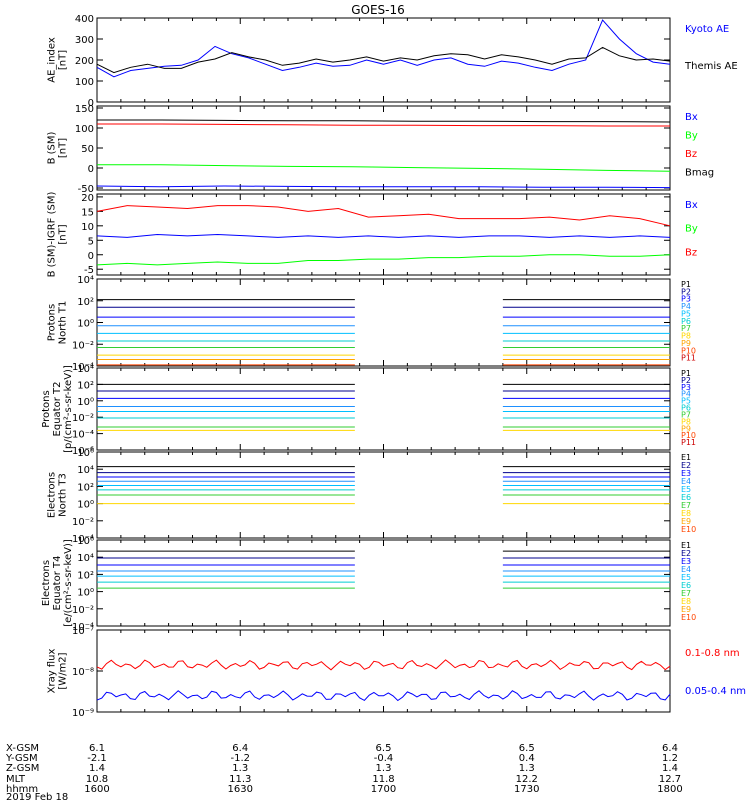 The width and height of the screenshot is (750, 800). What do you see at coordinates (688, 529) in the screenshot?
I see `channel-label: E10` at bounding box center [688, 529].